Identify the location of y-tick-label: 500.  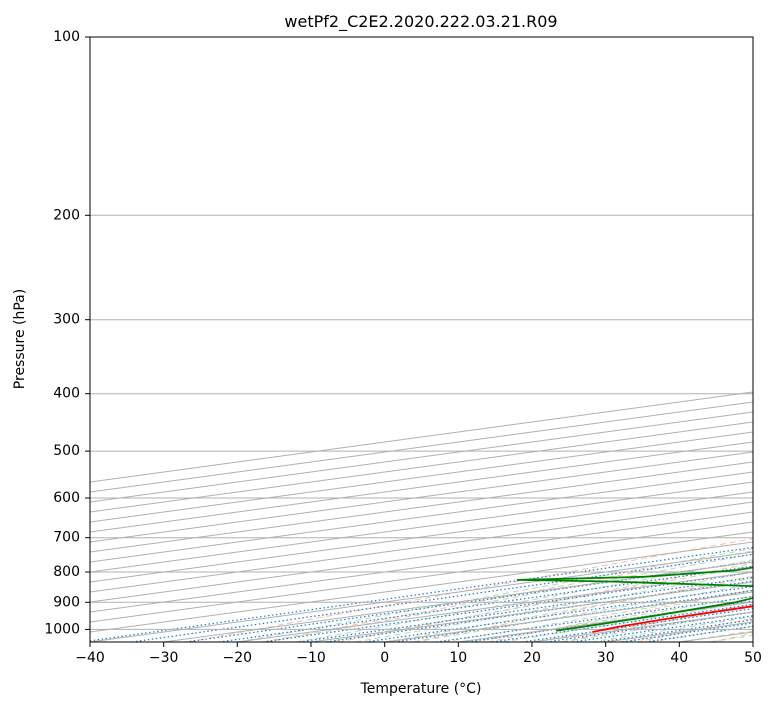
(66, 451).